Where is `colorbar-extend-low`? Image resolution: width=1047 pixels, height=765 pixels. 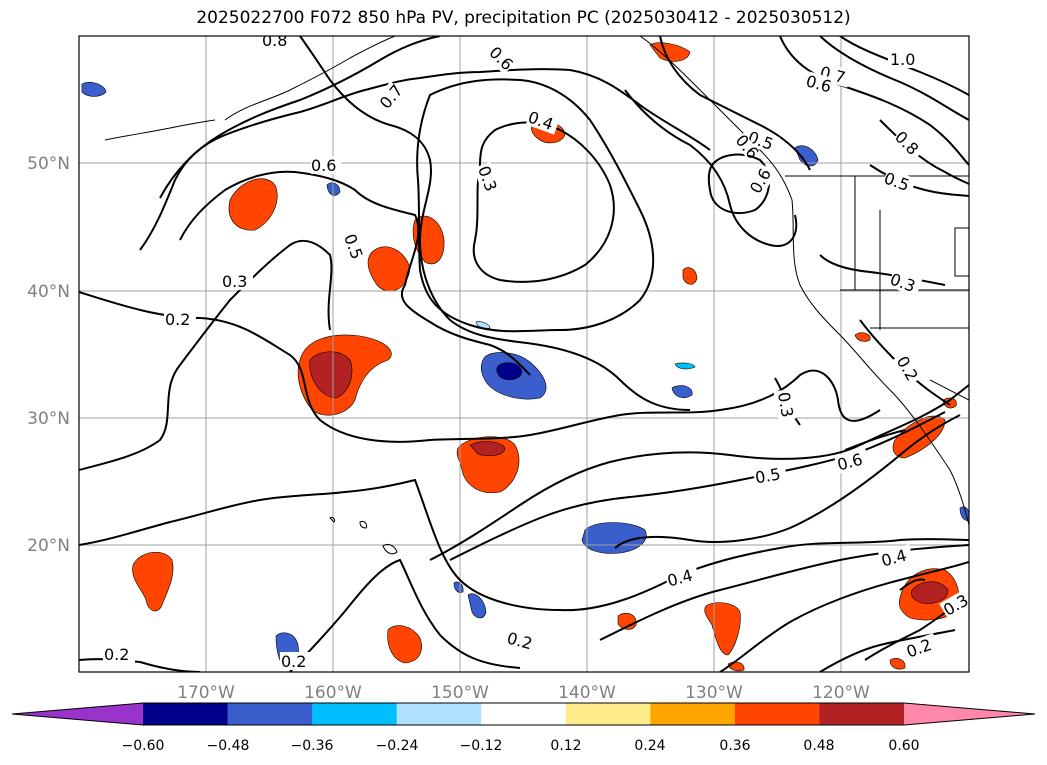 colorbar-extend-low is located at coordinates (77, 714).